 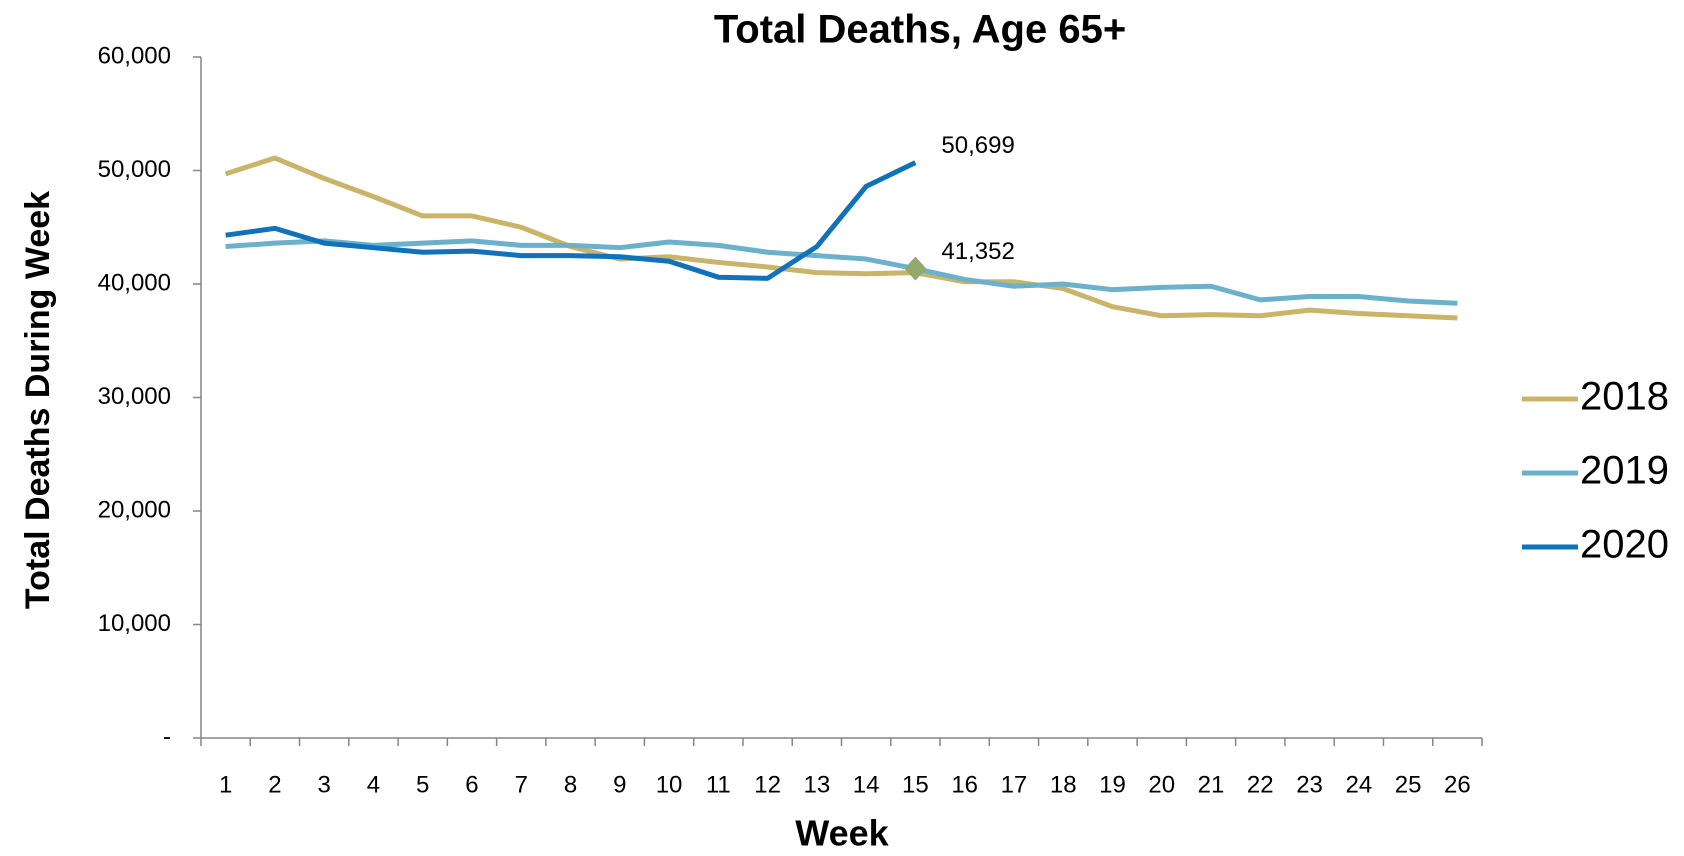 I want to click on data-label: 50,699, so click(x=977, y=145).